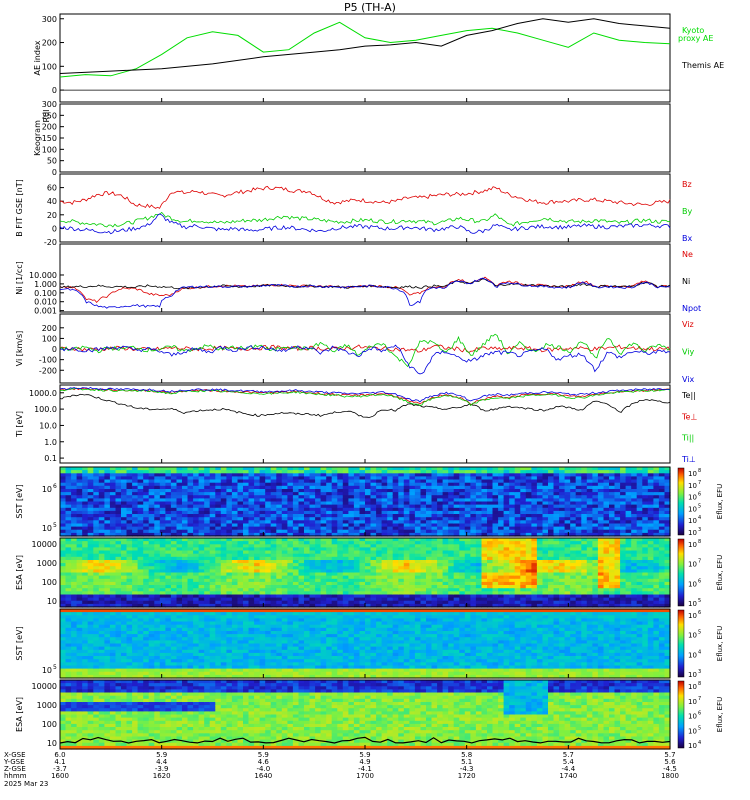 Image resolution: width=750 pixels, height=800 pixels. I want to click on sst_i-cbar-exp: 7, so click(699, 483).